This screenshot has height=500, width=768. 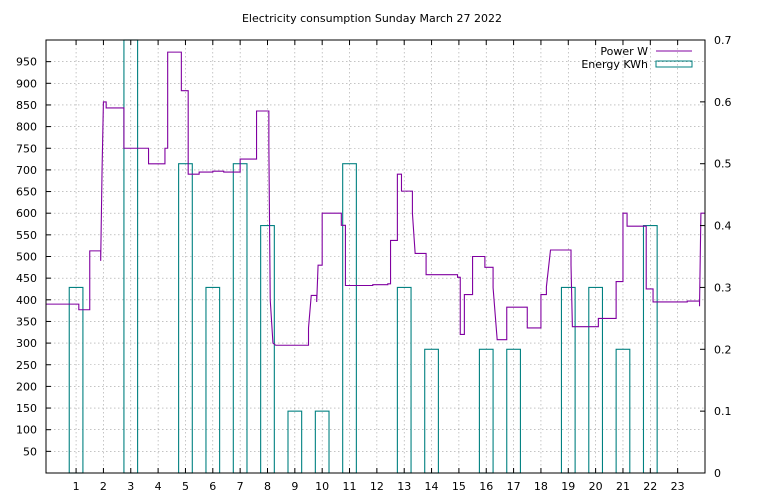 What do you see at coordinates (26, 170) in the screenshot?
I see `y-left-tick-label: 700` at bounding box center [26, 170].